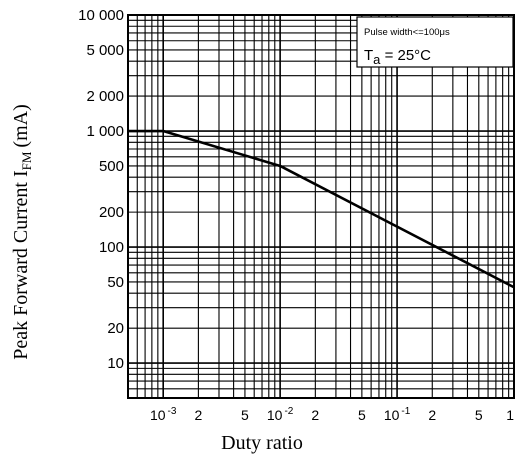  I want to click on y-tick-label: 5 000, so click(105, 50).